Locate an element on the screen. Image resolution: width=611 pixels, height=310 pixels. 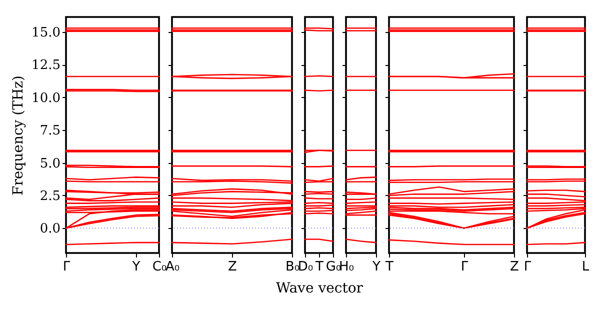
x-tick-label: B₀ is located at coordinates (292, 267).